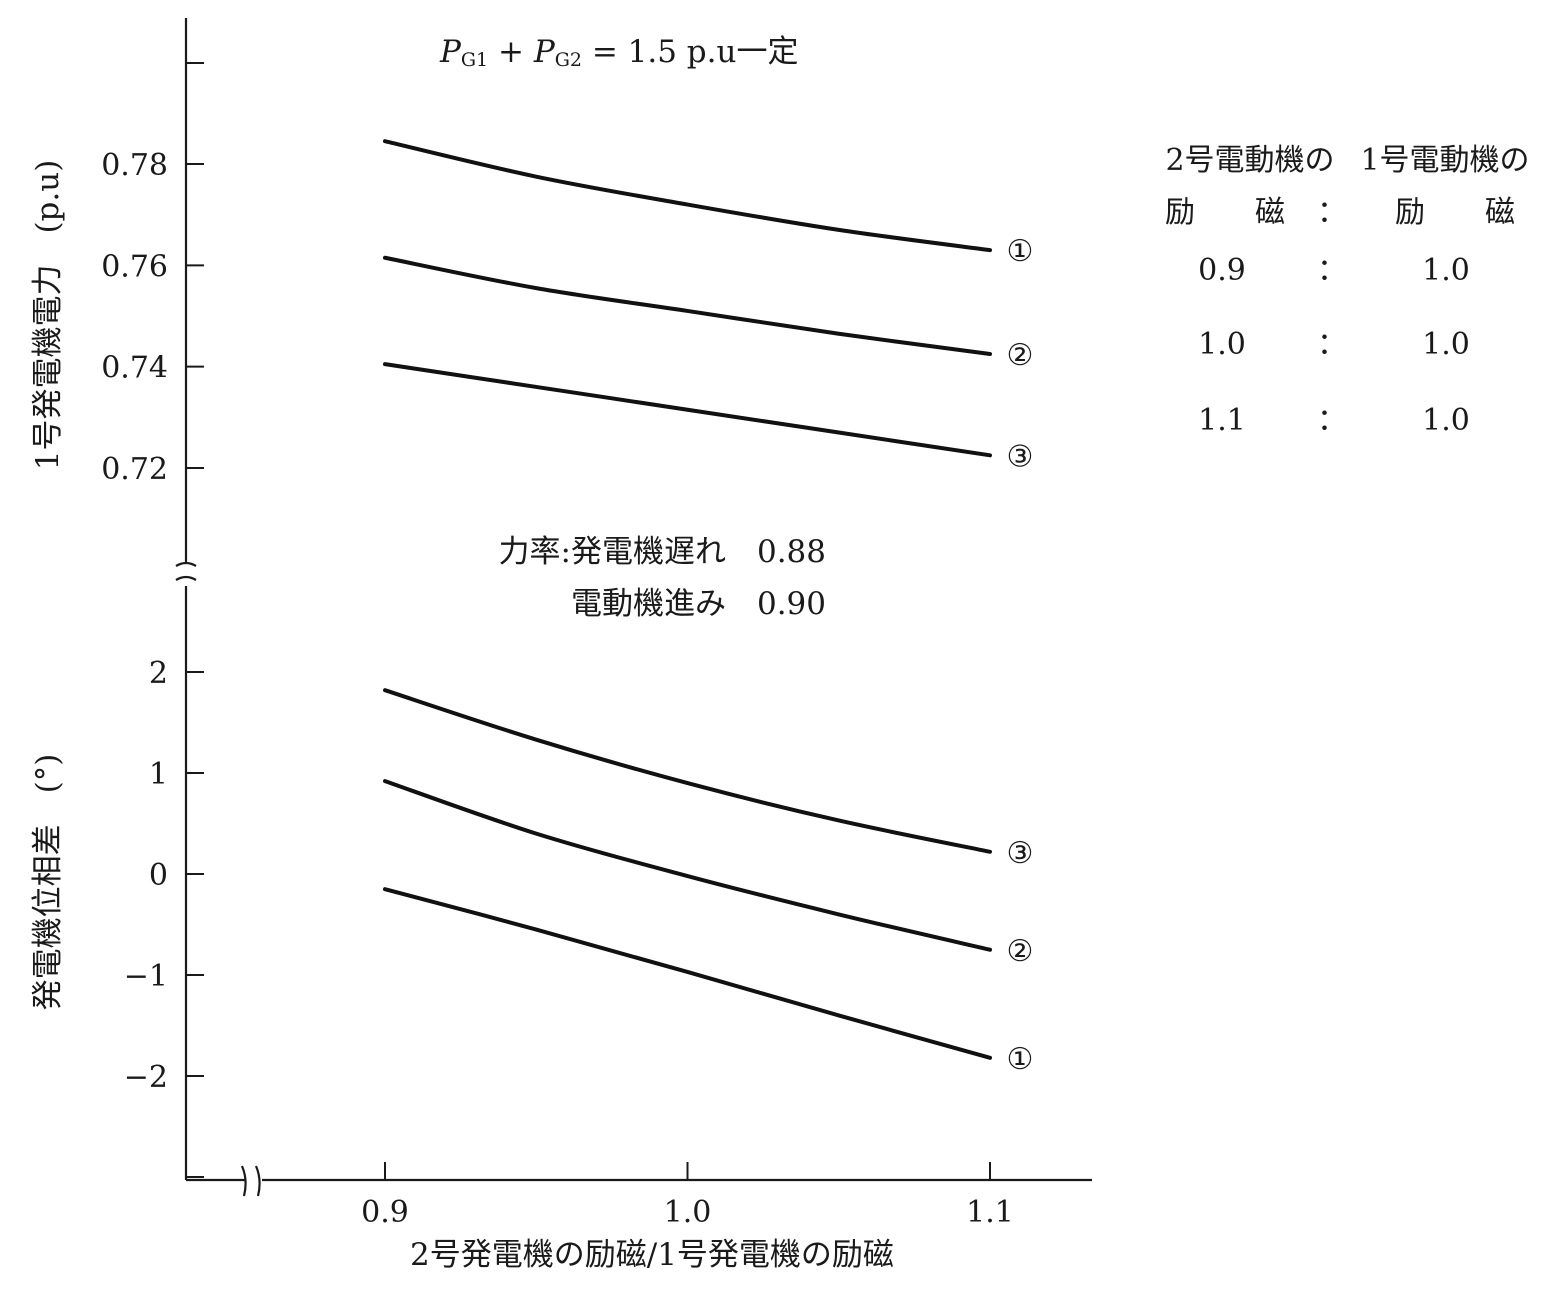 The width and height of the screenshot is (1551, 1289). What do you see at coordinates (1444, 160) in the screenshot?
I see `legend-header-motor1: 1号電動機の` at bounding box center [1444, 160].